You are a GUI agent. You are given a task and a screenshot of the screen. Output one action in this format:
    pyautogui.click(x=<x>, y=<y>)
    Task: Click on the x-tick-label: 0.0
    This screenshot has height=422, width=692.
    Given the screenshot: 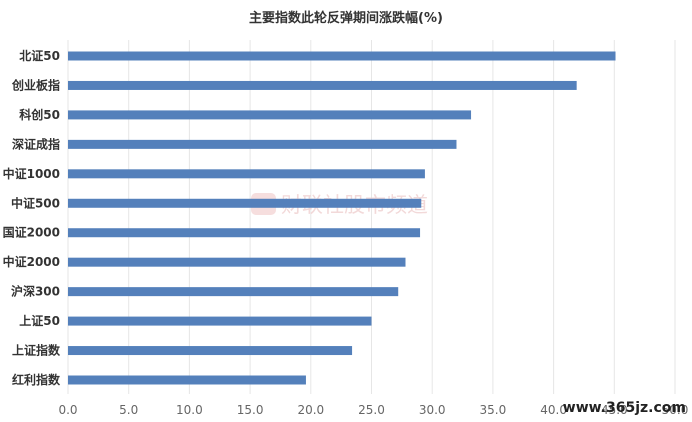 What is the action you would take?
    pyautogui.click(x=67, y=410)
    